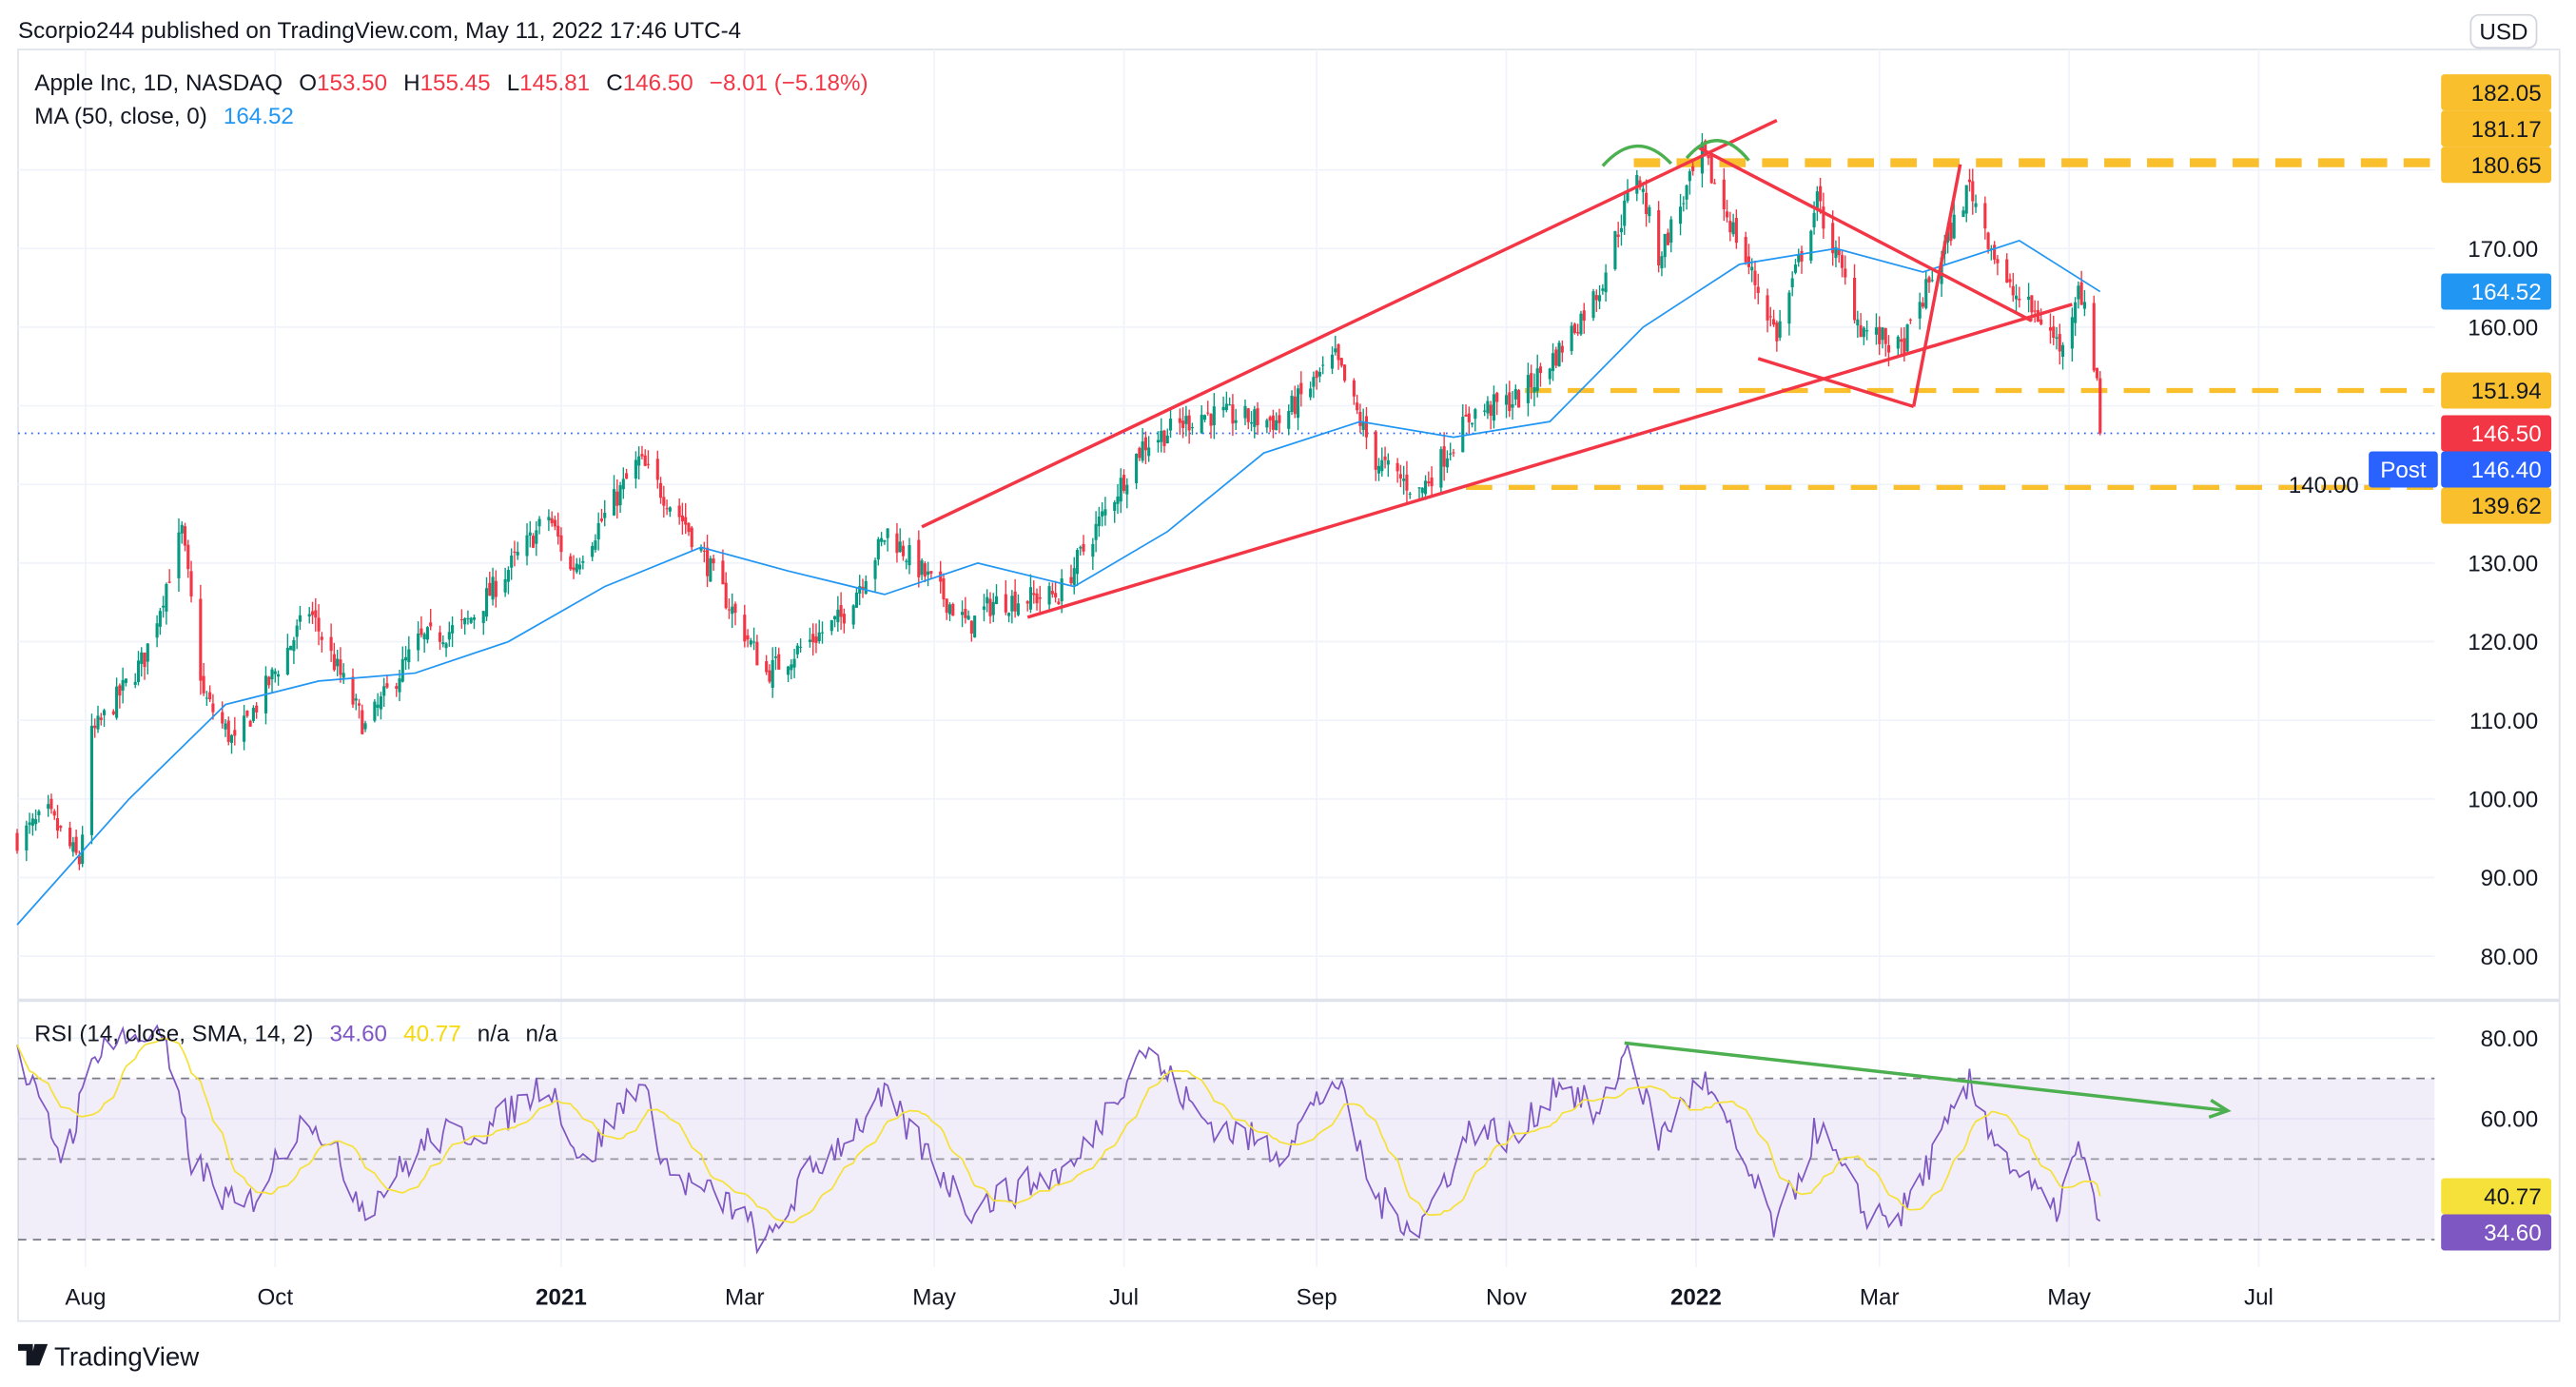 The image size is (2576, 1387). I want to click on price-label-text: 34.60, so click(2513, 1233).